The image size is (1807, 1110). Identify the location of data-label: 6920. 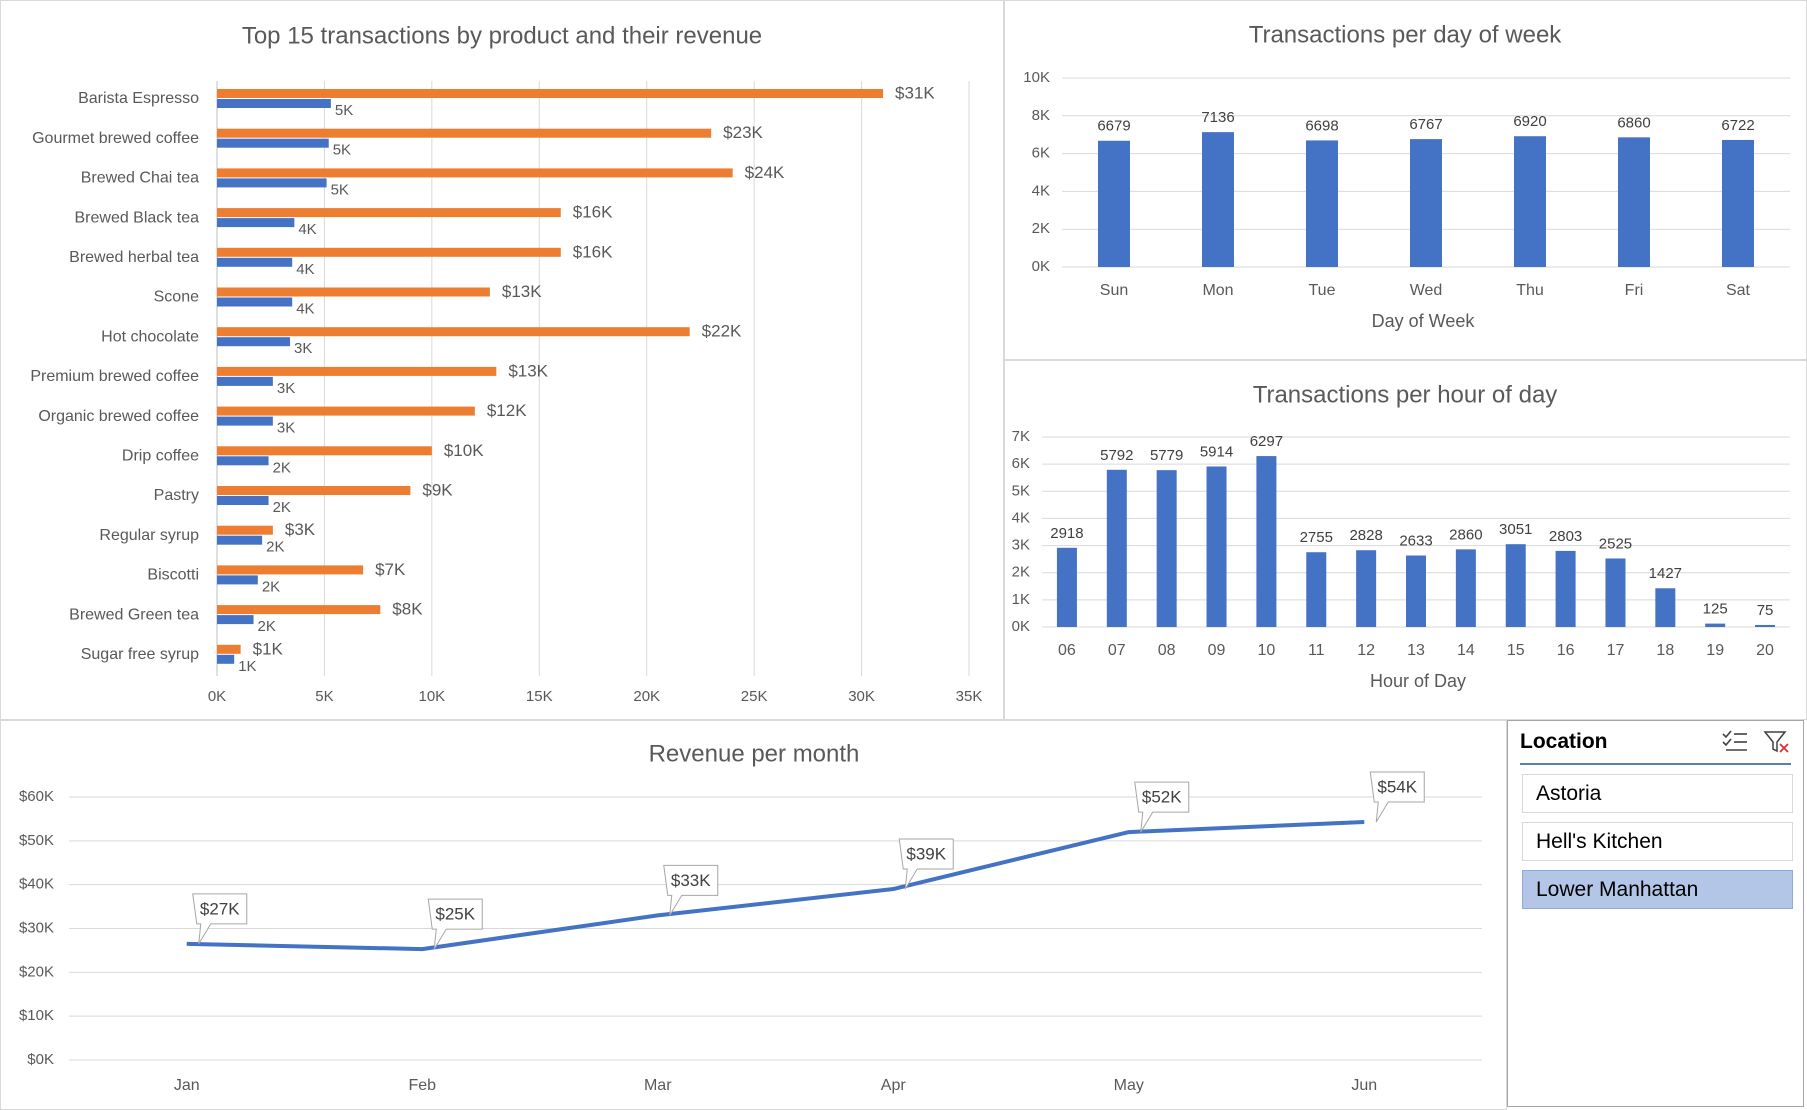
(1529, 121).